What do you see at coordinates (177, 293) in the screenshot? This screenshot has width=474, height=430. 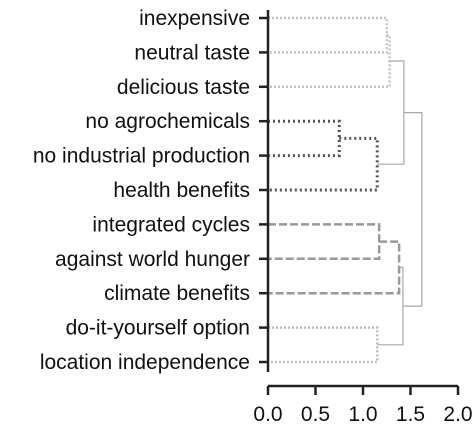 I see `leaf-label: climate benefits` at bounding box center [177, 293].